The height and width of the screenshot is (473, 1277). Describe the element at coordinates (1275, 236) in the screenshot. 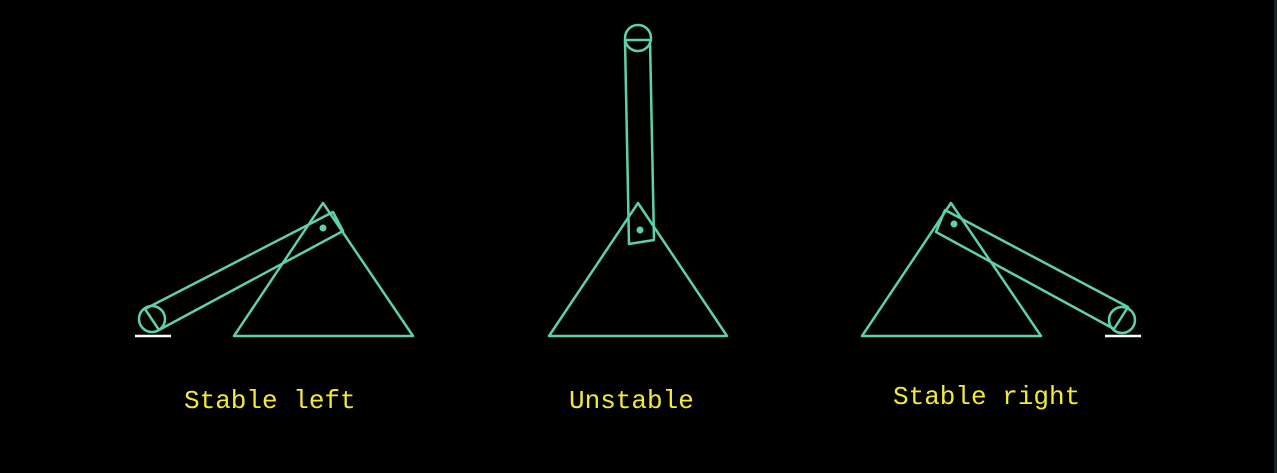

I see `window-edge` at that location.